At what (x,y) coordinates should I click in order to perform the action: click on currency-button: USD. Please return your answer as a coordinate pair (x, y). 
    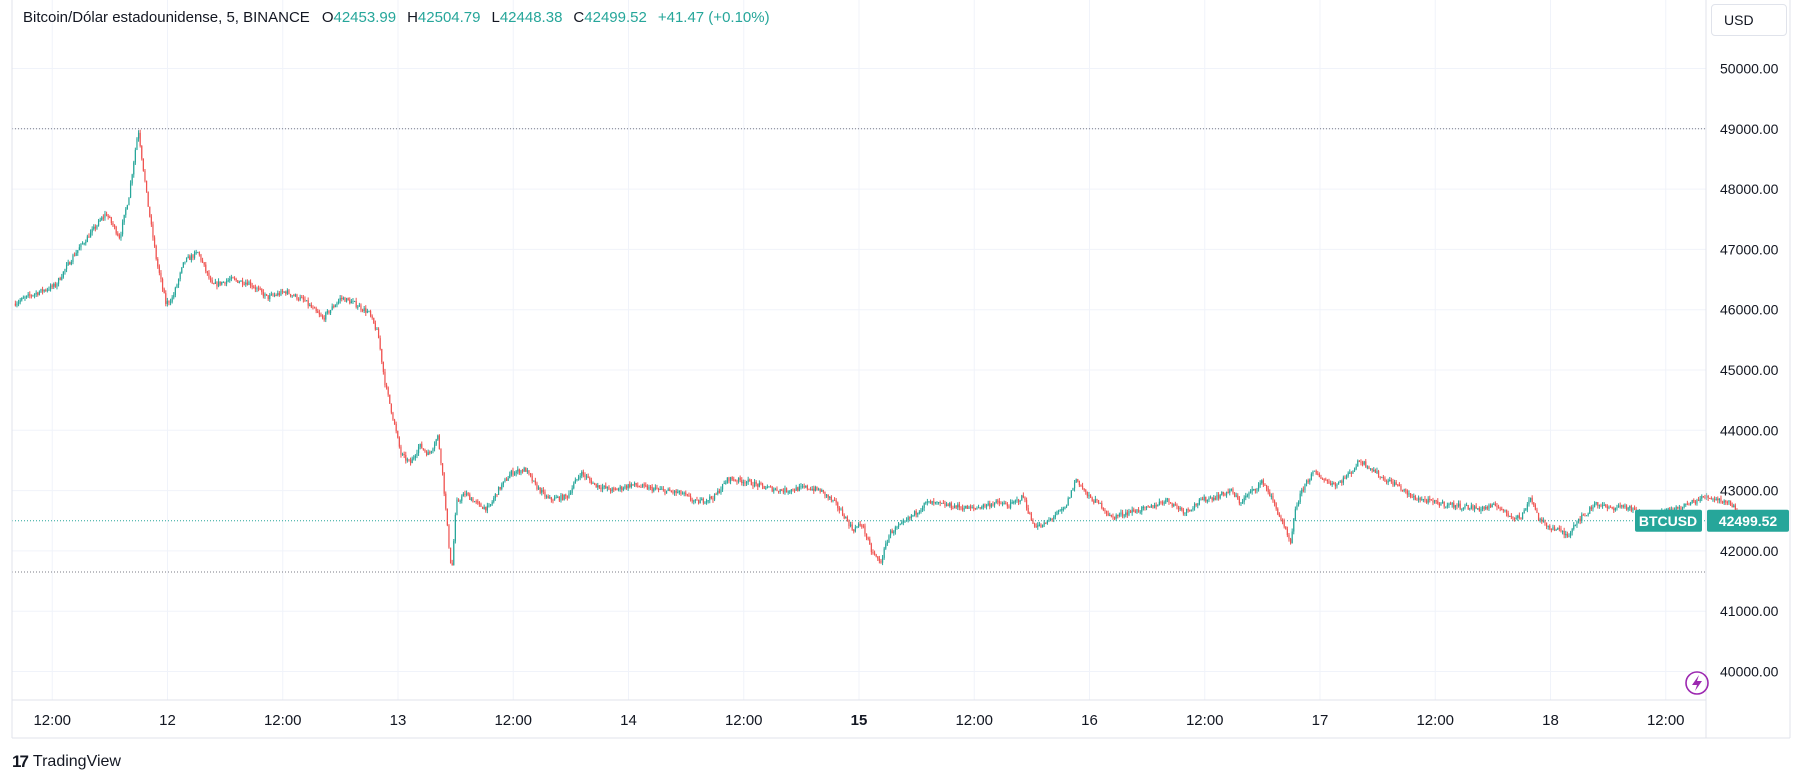
    Looking at the image, I should click on (1749, 20).